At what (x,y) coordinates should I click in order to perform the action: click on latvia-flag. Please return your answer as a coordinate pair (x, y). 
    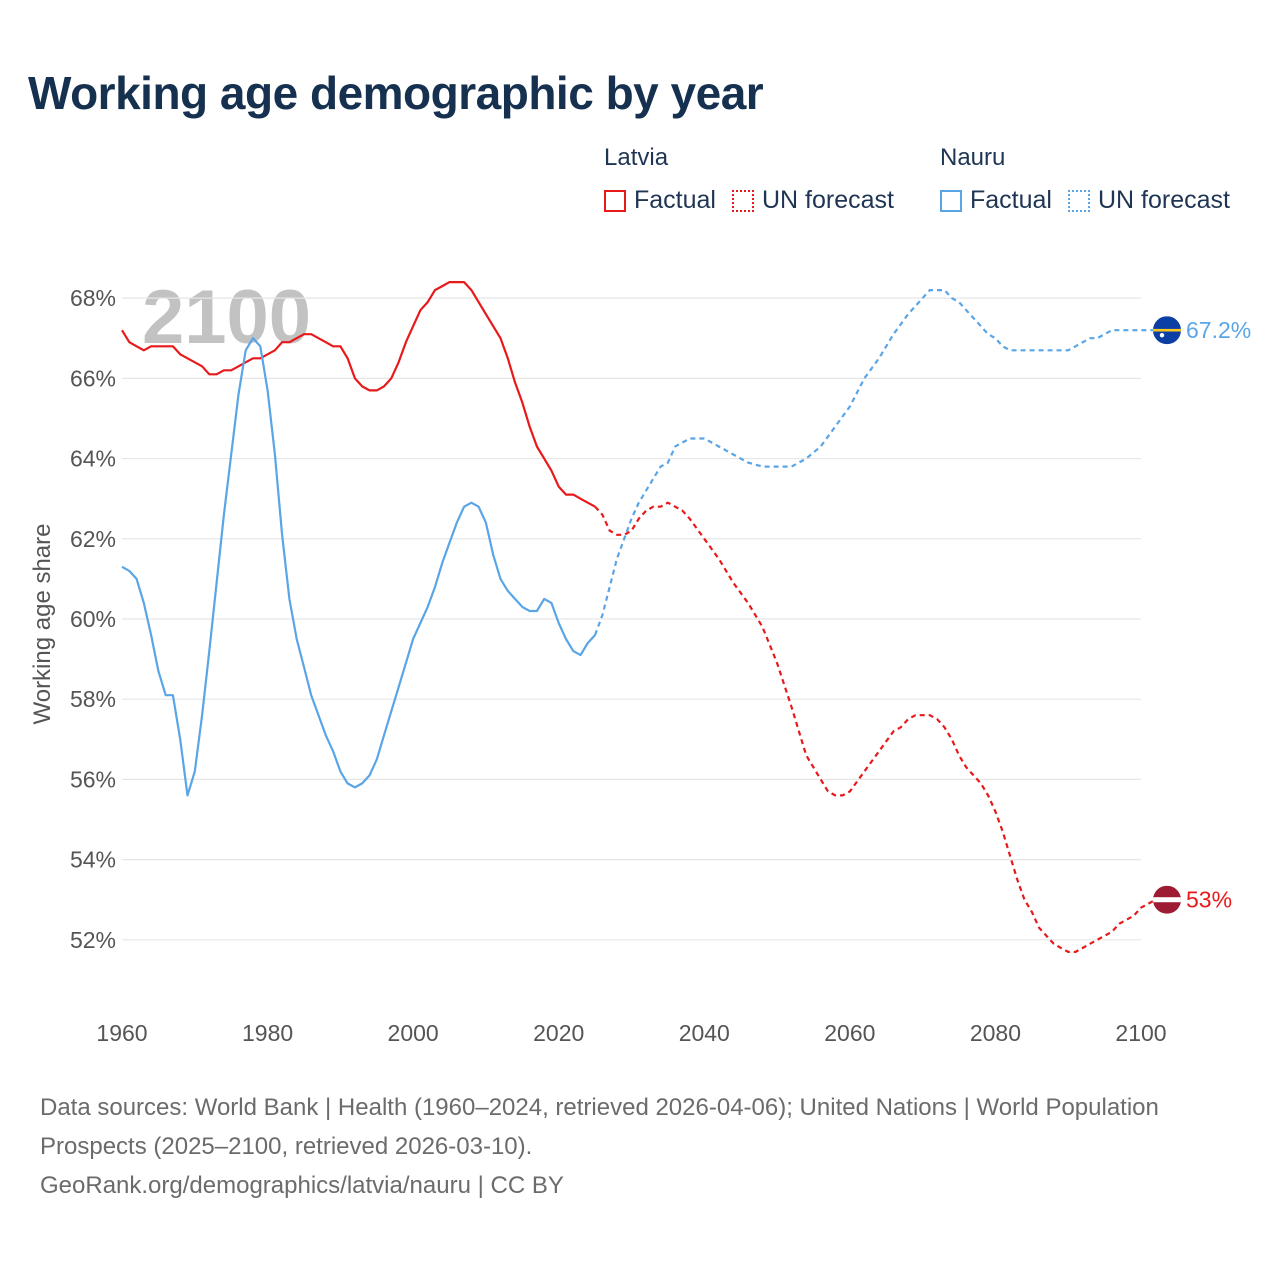
    Looking at the image, I should click on (1167, 899).